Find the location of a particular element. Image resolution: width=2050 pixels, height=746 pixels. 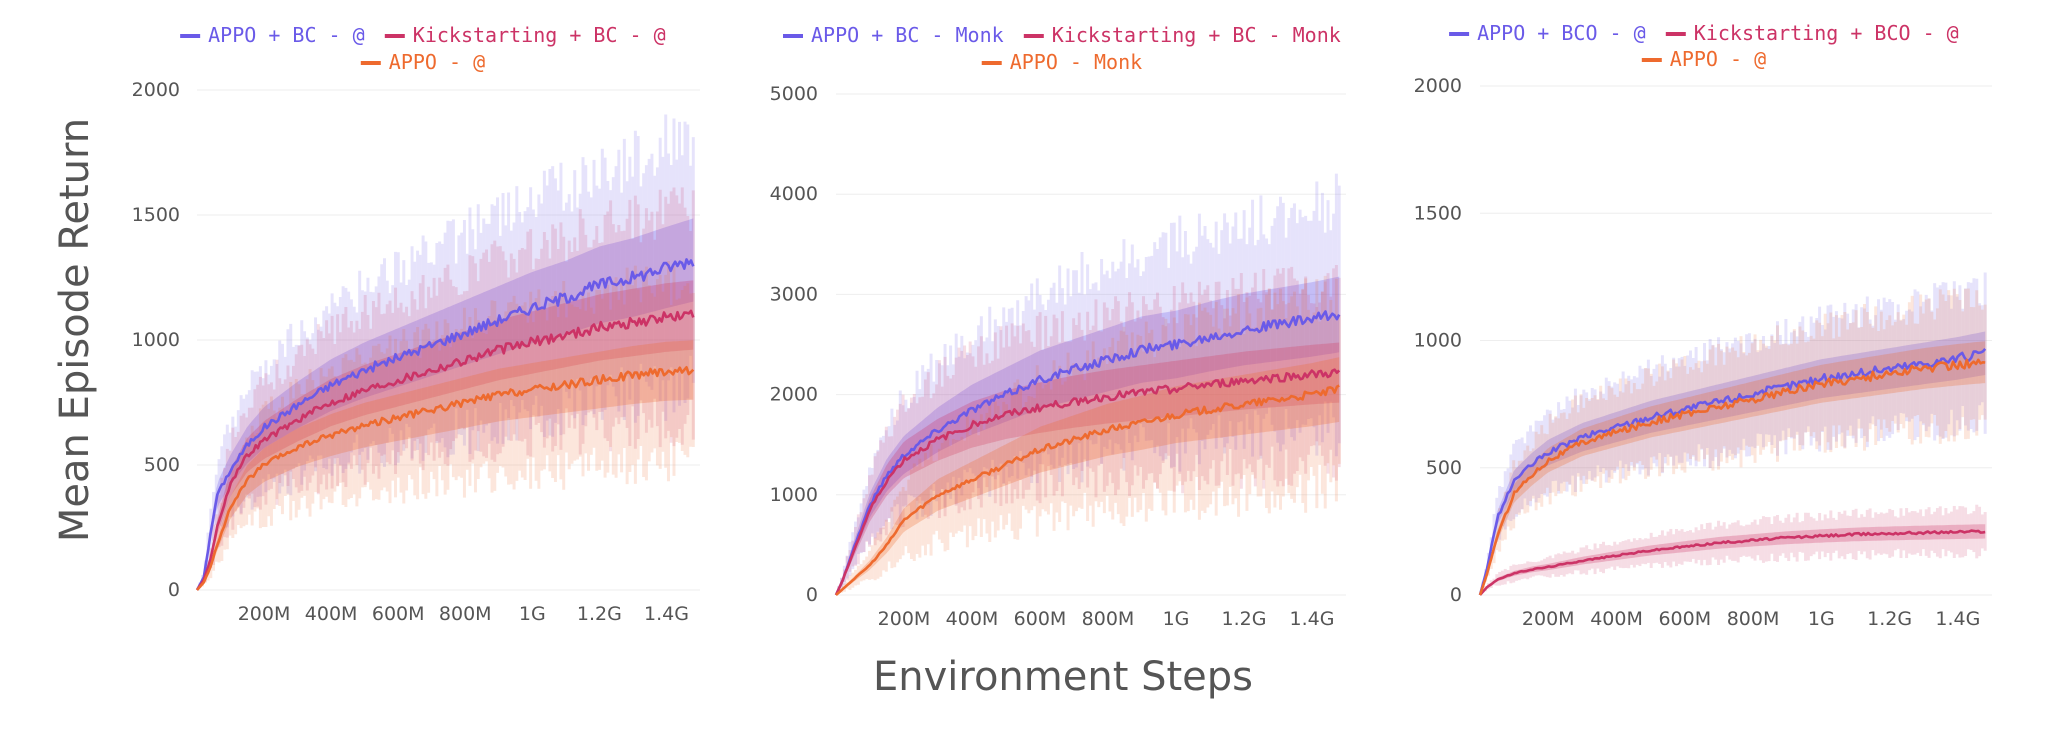

legend-label: Kickstarting + BC - Monk is located at coordinates (1196, 35).